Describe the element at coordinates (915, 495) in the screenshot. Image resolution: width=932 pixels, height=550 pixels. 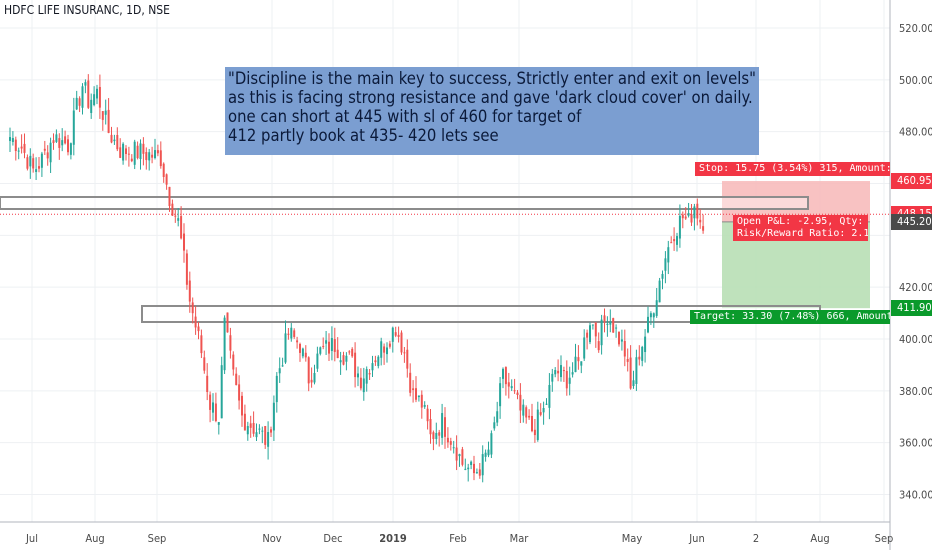
I see `y-tick-label: 340.00` at that location.